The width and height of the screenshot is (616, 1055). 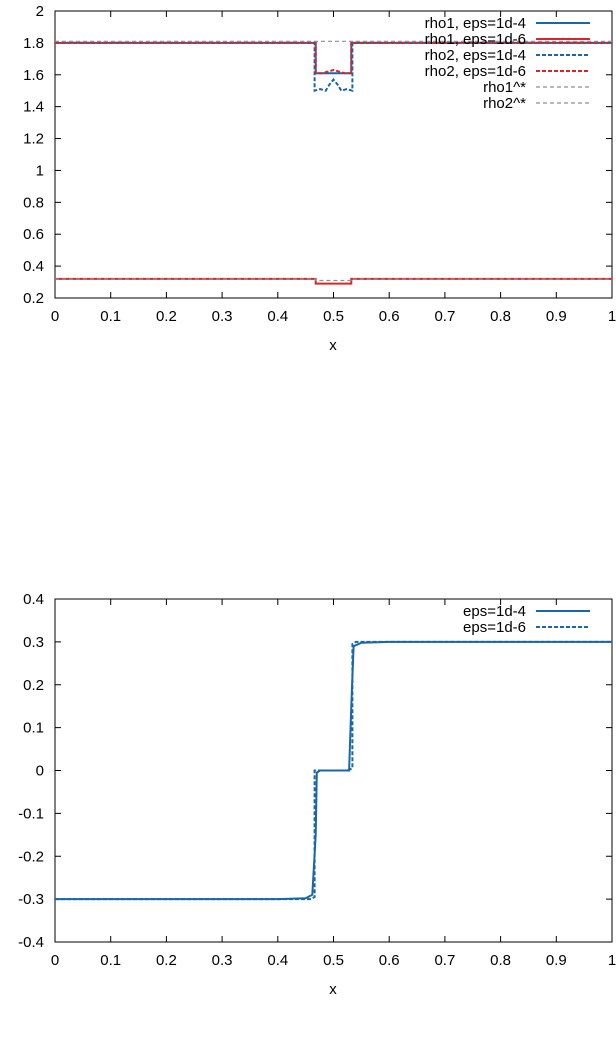 What do you see at coordinates (475, 55) in the screenshot?
I see `legend-label: rho2, eps=1d-4` at bounding box center [475, 55].